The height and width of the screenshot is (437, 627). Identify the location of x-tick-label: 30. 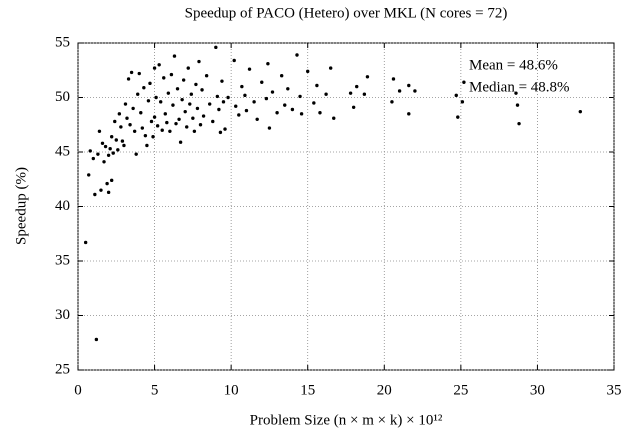
(537, 390).